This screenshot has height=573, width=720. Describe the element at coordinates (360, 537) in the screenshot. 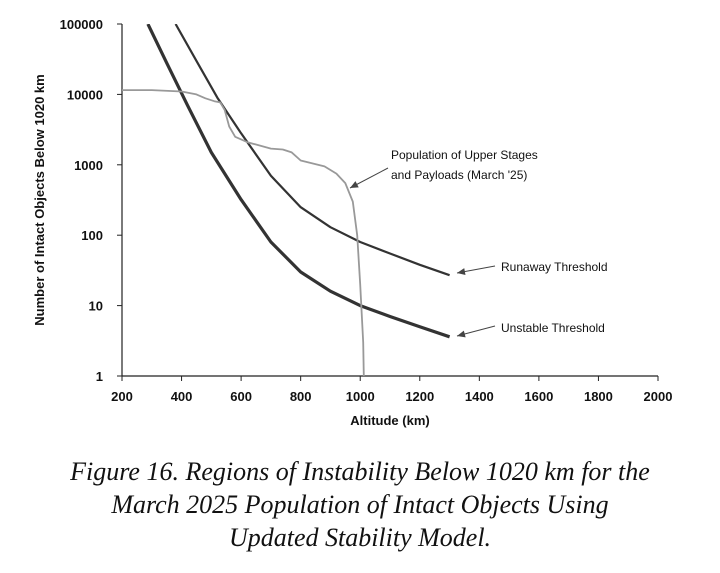

I see `caption-line-3: Updated Stability Model.` at that location.